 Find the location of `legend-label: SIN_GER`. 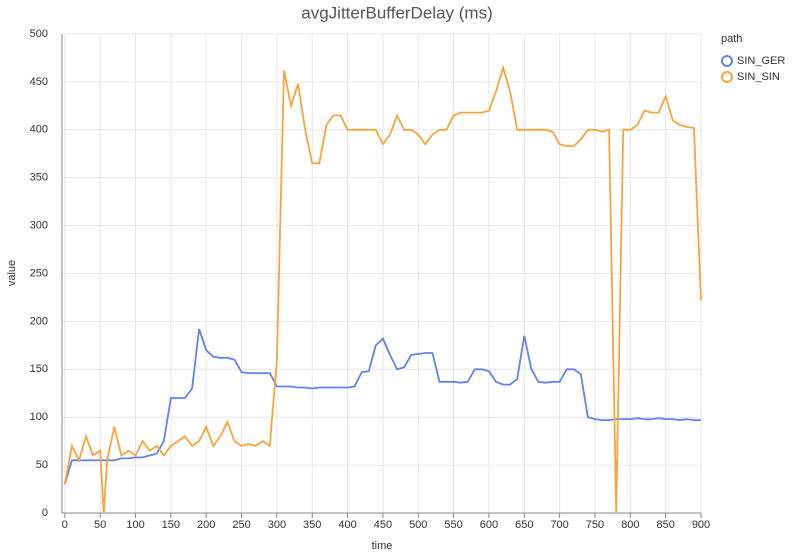

legend-label: SIN_GER is located at coordinates (761, 61).